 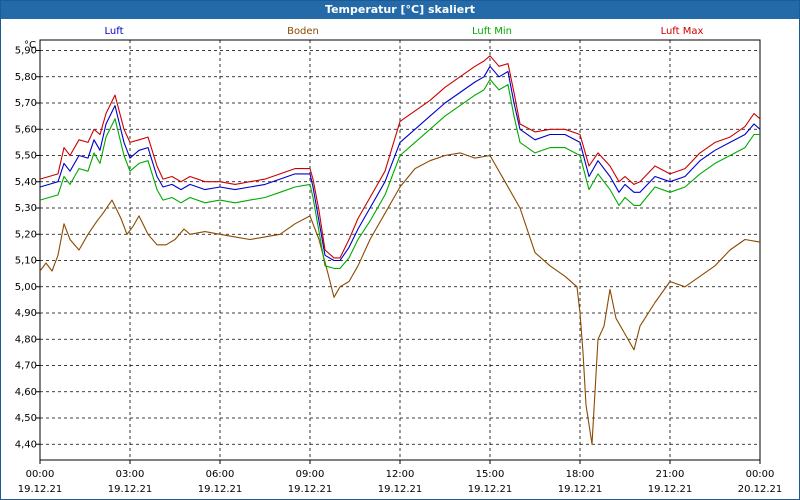 I want to click on legend-luft: Luft, so click(x=114, y=31).